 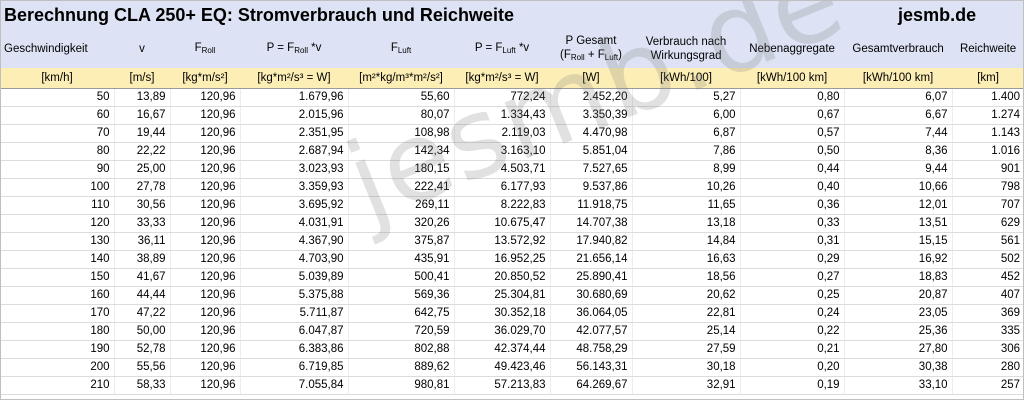 What do you see at coordinates (594, 54) in the screenshot?
I see `header-text: + F` at bounding box center [594, 54].